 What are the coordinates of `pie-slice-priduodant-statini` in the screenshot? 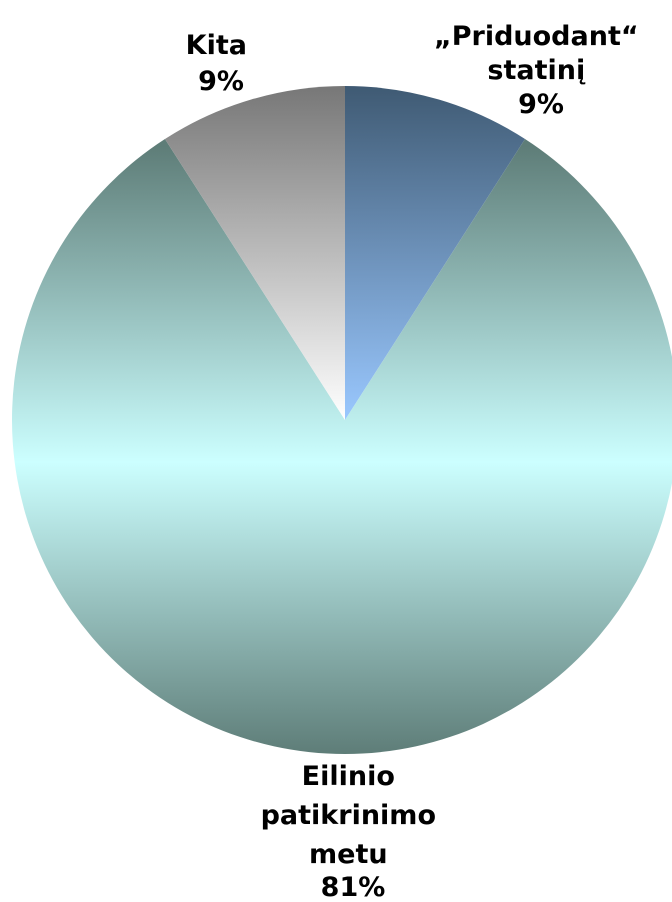 It's located at (435, 253).